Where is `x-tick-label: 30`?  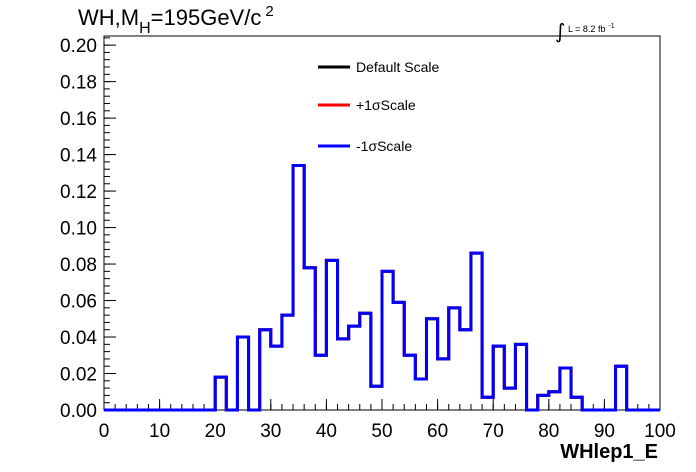 x-tick-label: 30 is located at coordinates (270, 431).